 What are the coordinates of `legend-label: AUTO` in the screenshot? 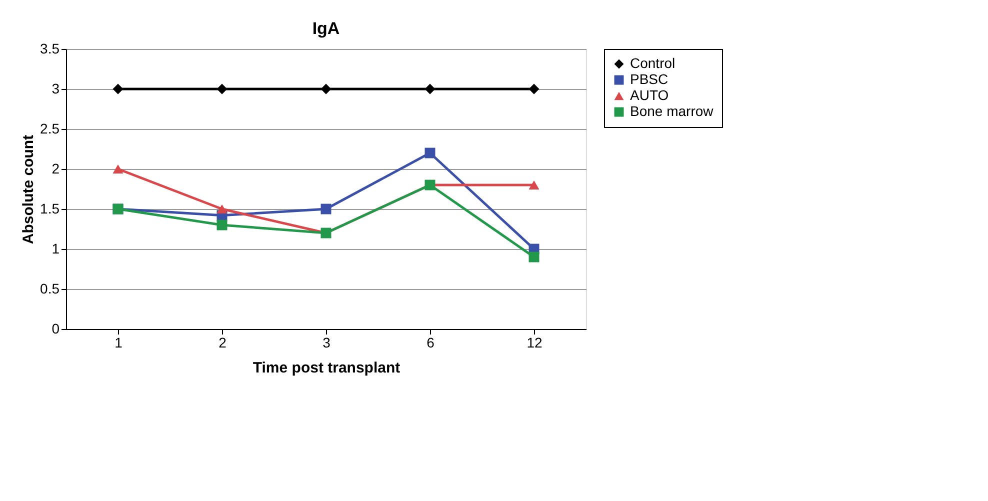 It's located at (649, 95).